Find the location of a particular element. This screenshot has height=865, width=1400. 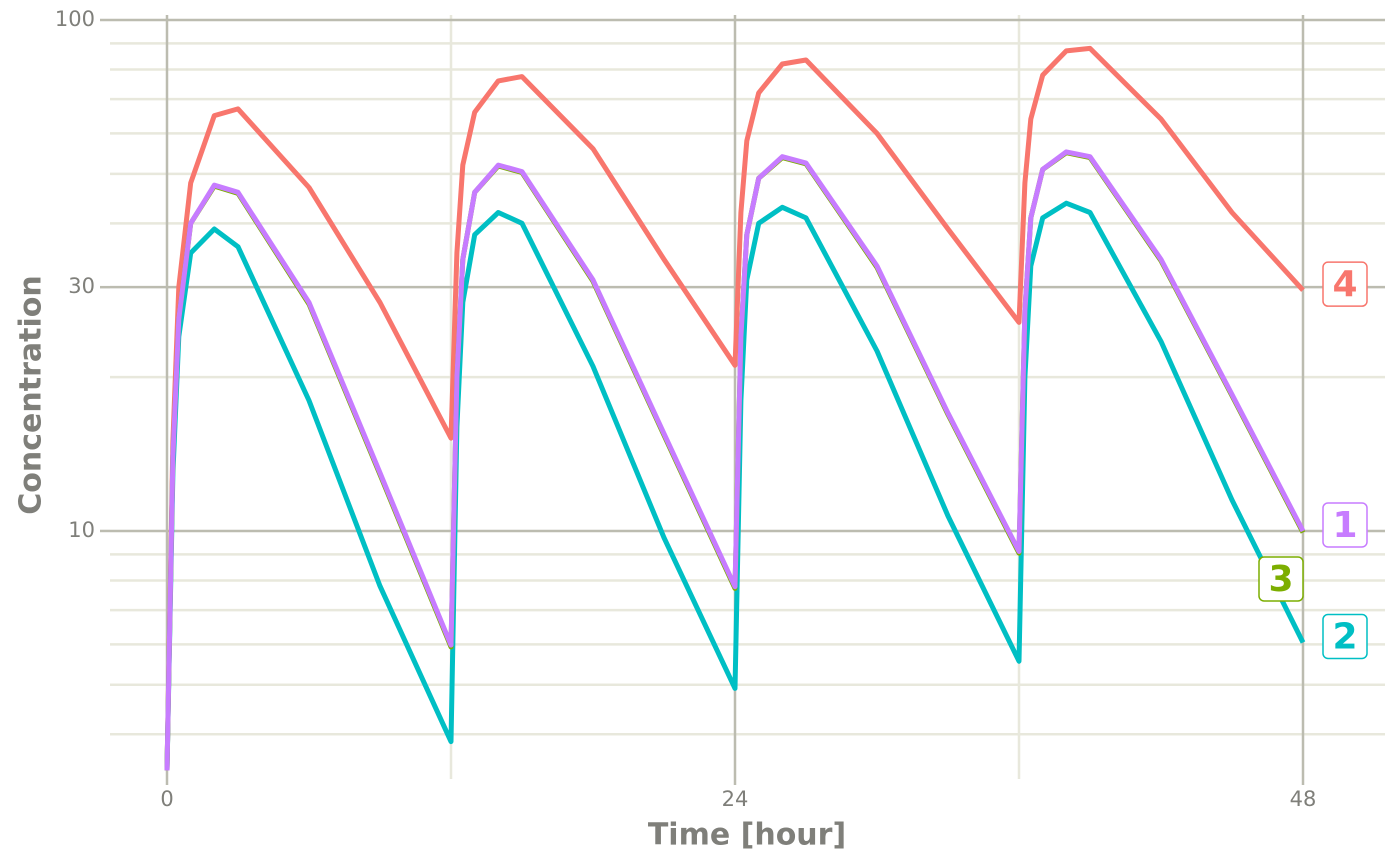

series-label: 4 is located at coordinates (1344, 284).